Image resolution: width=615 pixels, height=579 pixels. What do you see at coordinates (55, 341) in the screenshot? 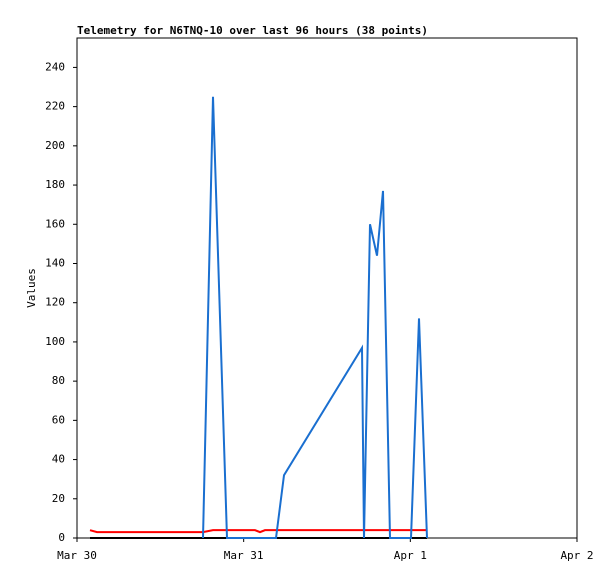
I see `y-tick-label: 100` at bounding box center [55, 341].